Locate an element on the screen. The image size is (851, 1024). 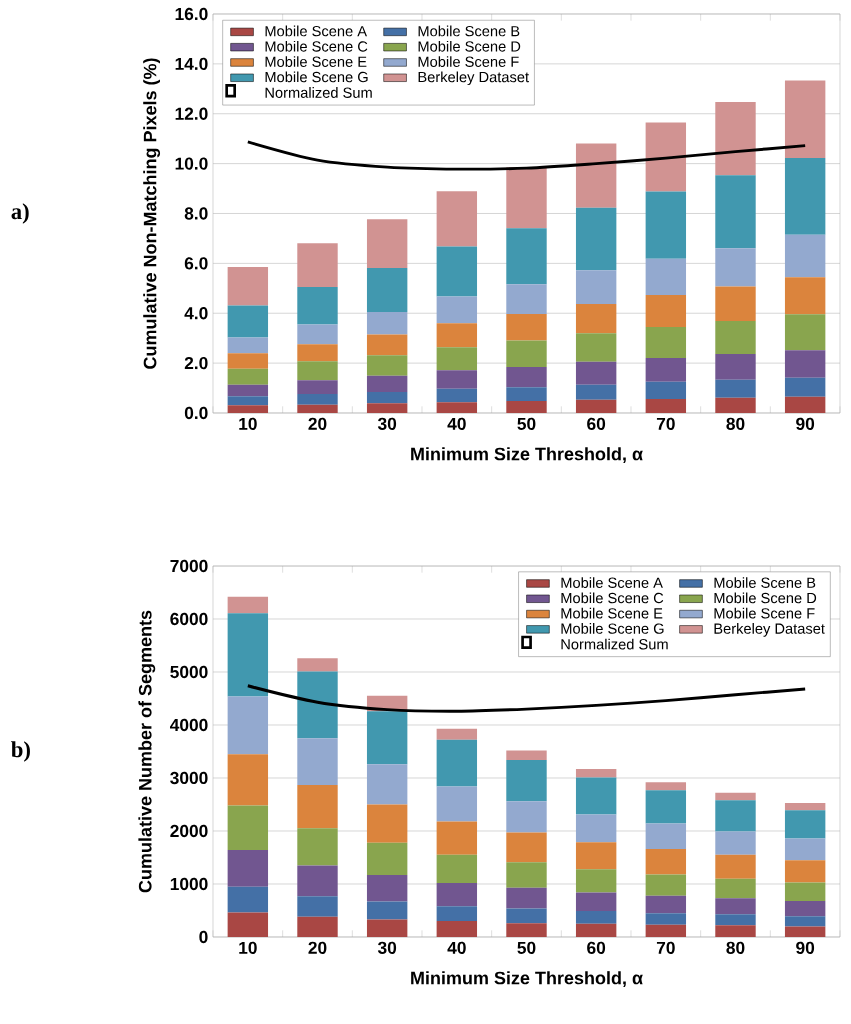
x-tick-label: 10 is located at coordinates (248, 423).